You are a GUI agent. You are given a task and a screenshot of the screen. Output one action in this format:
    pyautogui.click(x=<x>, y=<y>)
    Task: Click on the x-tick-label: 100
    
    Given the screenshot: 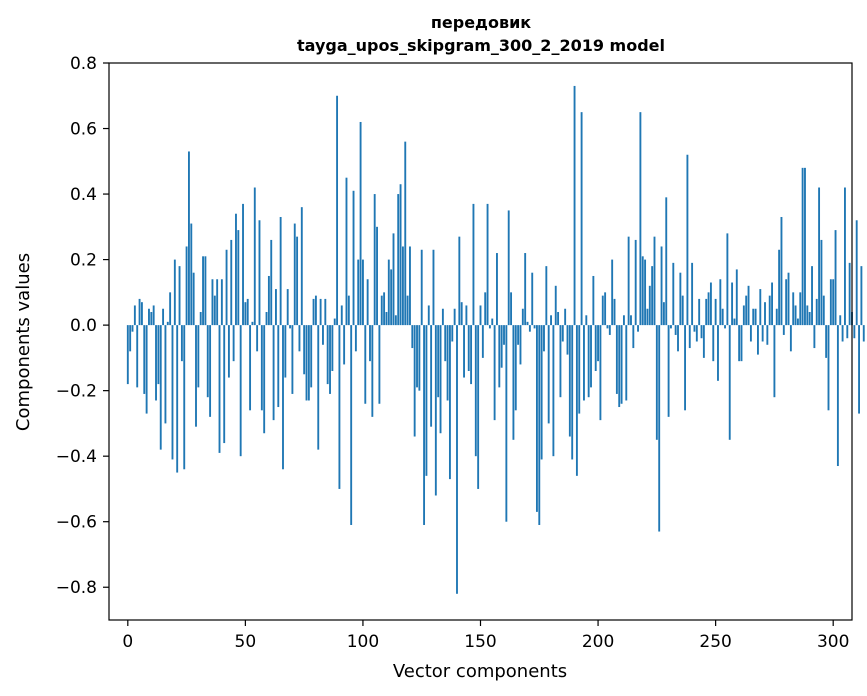 What is the action you would take?
    pyautogui.click(x=363, y=642)
    